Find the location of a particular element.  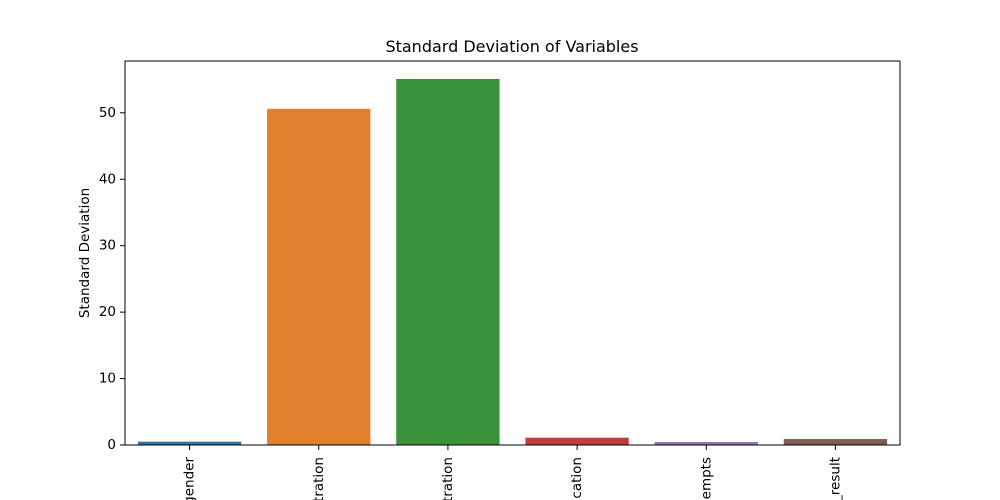

y-tick-label-3: 30 is located at coordinates (107, 246).